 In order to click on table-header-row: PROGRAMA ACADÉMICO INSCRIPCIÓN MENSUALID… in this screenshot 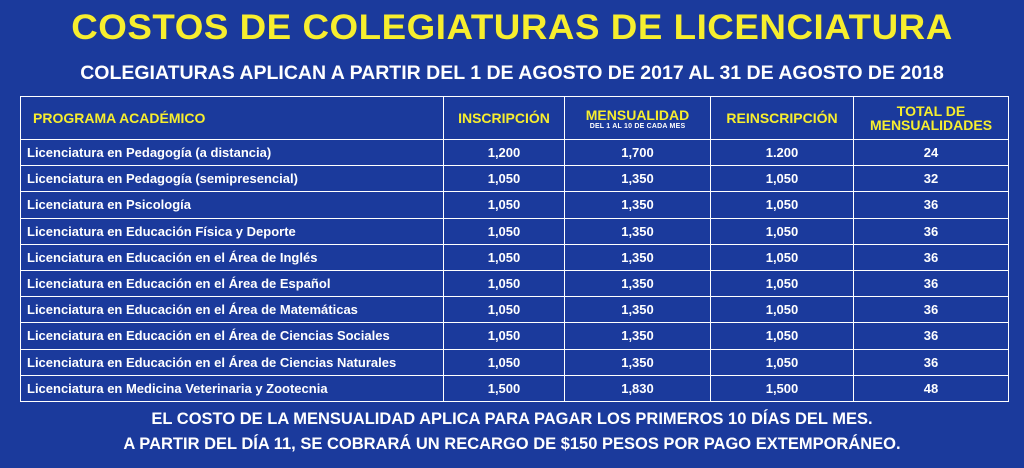, I will do `click(514, 118)`.